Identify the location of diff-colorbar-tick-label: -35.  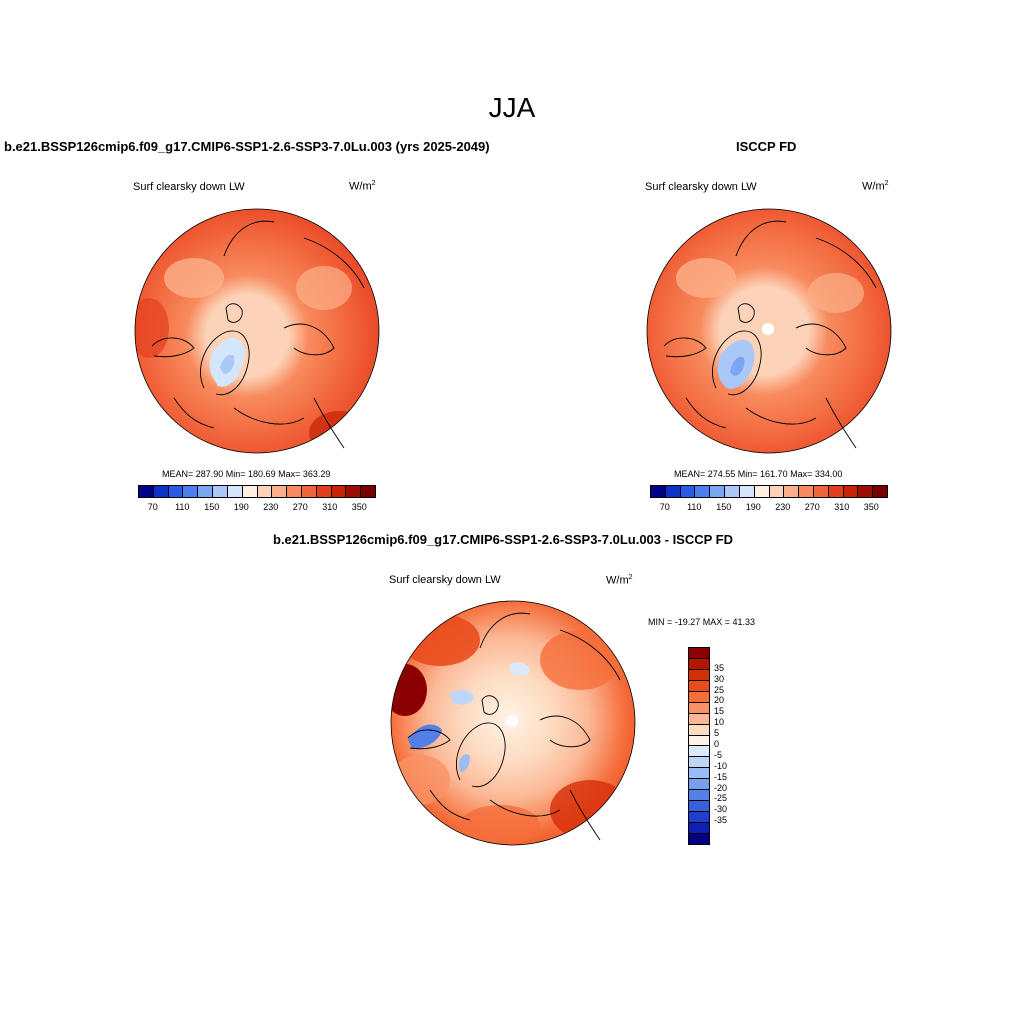
(721, 820).